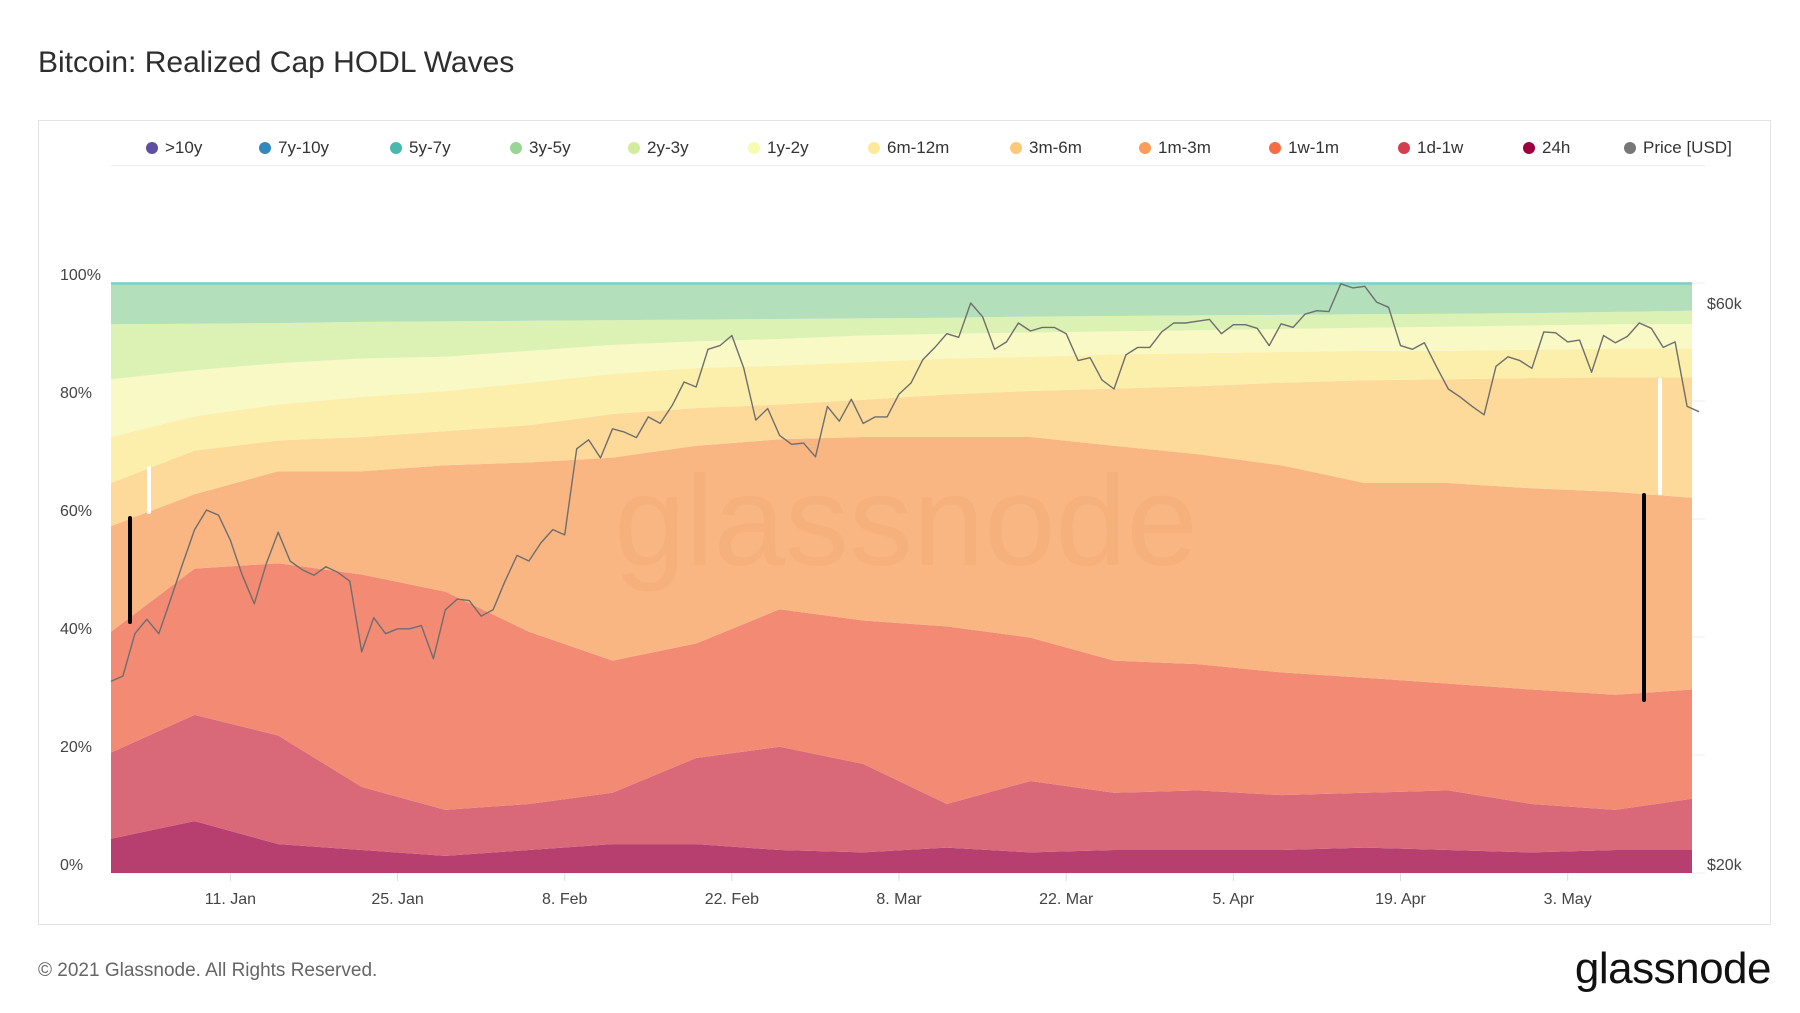 The width and height of the screenshot is (1800, 1013). Describe the element at coordinates (788, 147) in the screenshot. I see `legend-label: 1y-2y` at that location.